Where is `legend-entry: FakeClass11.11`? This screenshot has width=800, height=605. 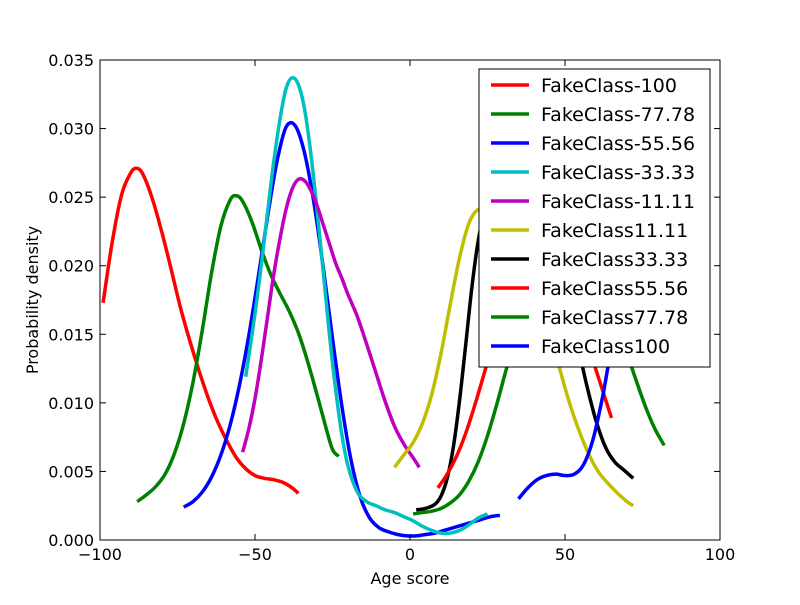
legend-entry: FakeClass11.11 is located at coordinates (614, 231).